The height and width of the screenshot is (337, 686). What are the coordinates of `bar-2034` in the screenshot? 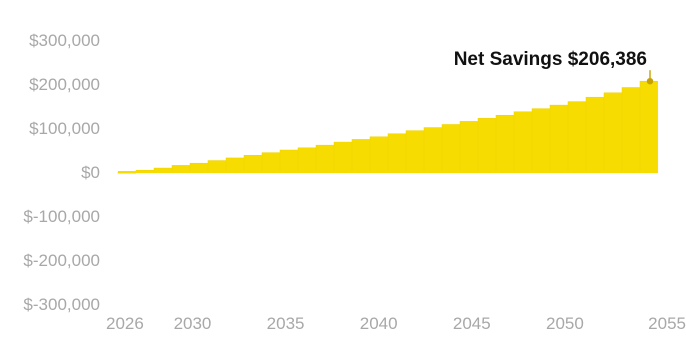 It's located at (270, 162).